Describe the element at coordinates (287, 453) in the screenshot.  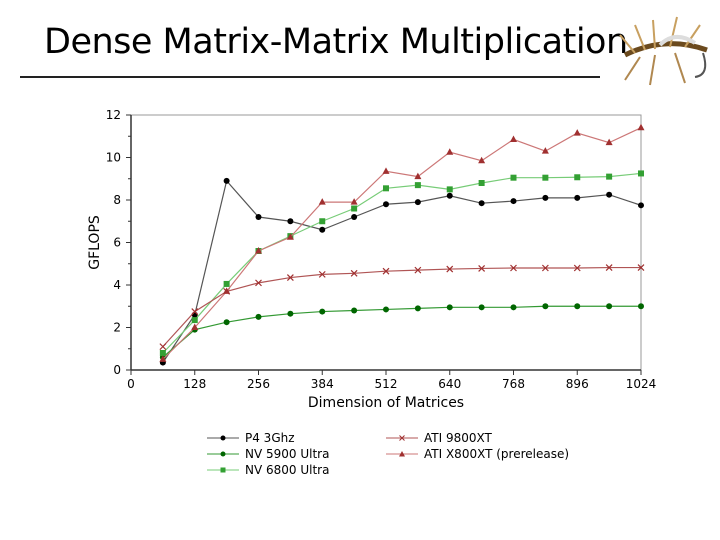
I see `legend-label: NV 5900 Ultra` at that location.